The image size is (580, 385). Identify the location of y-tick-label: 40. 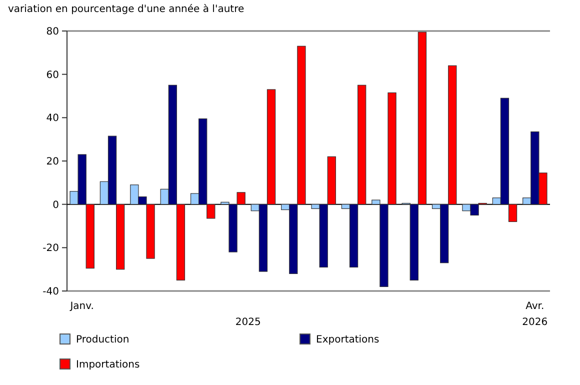
(52, 118).